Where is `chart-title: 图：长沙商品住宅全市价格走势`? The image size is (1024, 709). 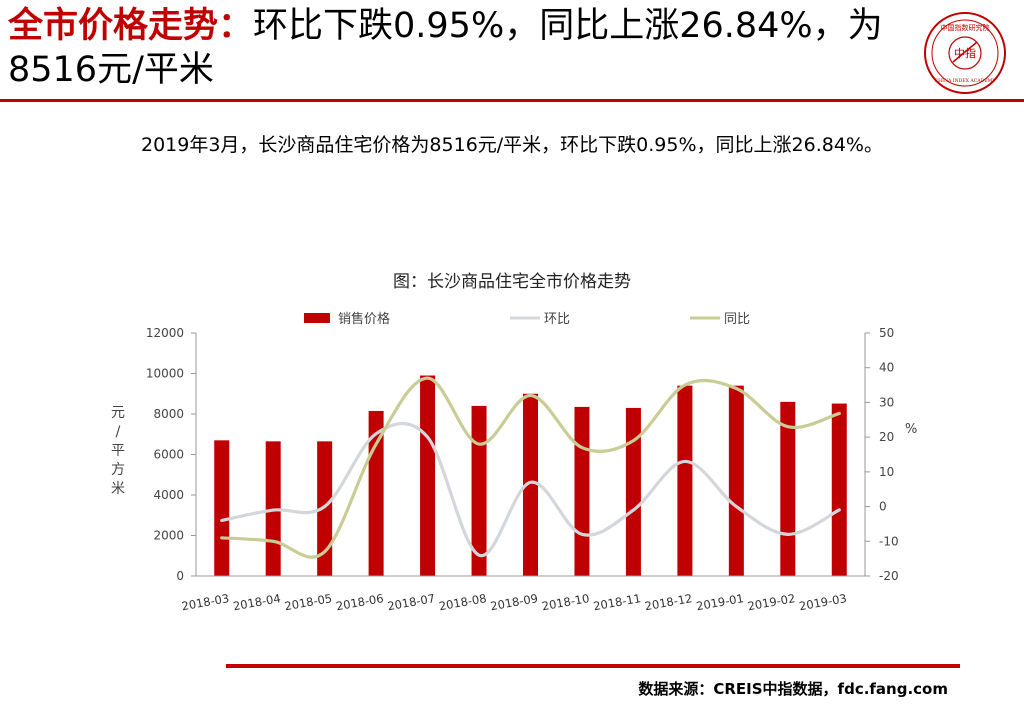 chart-title: 图：长沙商品住宅全市价格走势 is located at coordinates (512, 282).